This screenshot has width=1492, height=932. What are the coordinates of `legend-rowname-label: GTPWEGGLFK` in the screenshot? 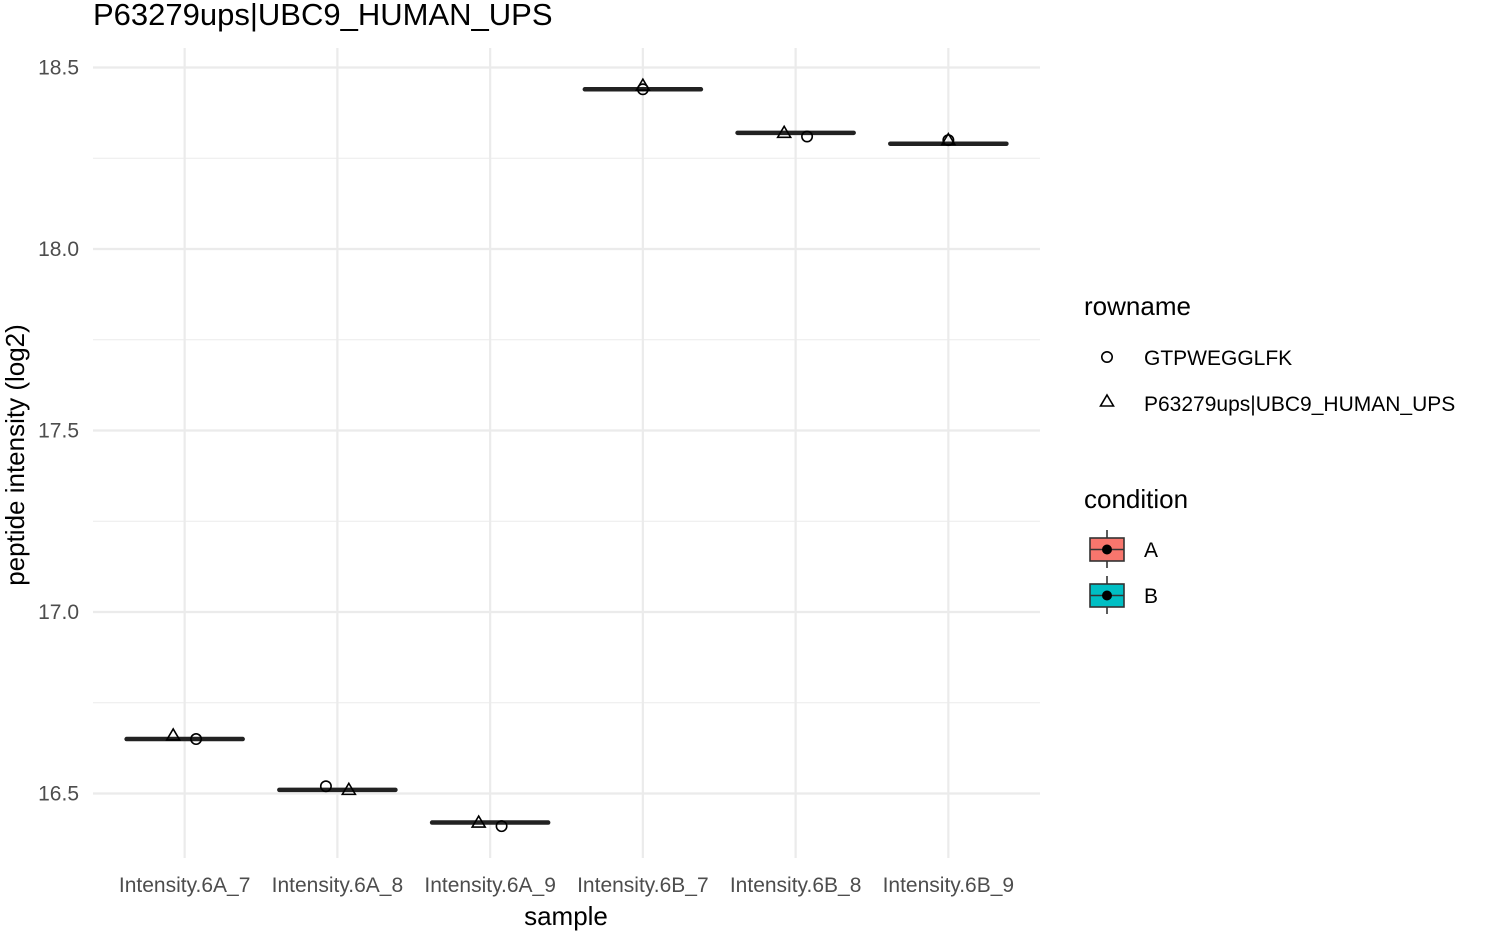 It's located at (1218, 358).